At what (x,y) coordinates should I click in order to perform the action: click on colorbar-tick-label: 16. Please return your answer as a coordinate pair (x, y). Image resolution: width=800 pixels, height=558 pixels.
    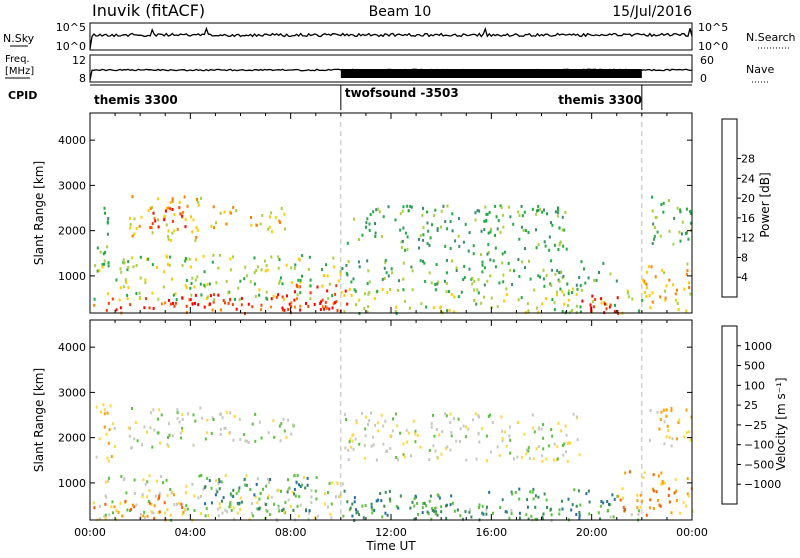
    Looking at the image, I should click on (748, 218).